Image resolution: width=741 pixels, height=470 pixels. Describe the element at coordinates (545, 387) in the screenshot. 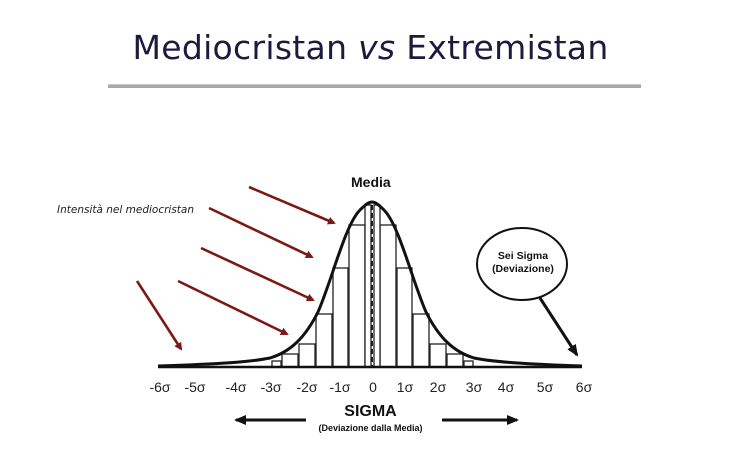

I see `tick-label: 5σ` at that location.